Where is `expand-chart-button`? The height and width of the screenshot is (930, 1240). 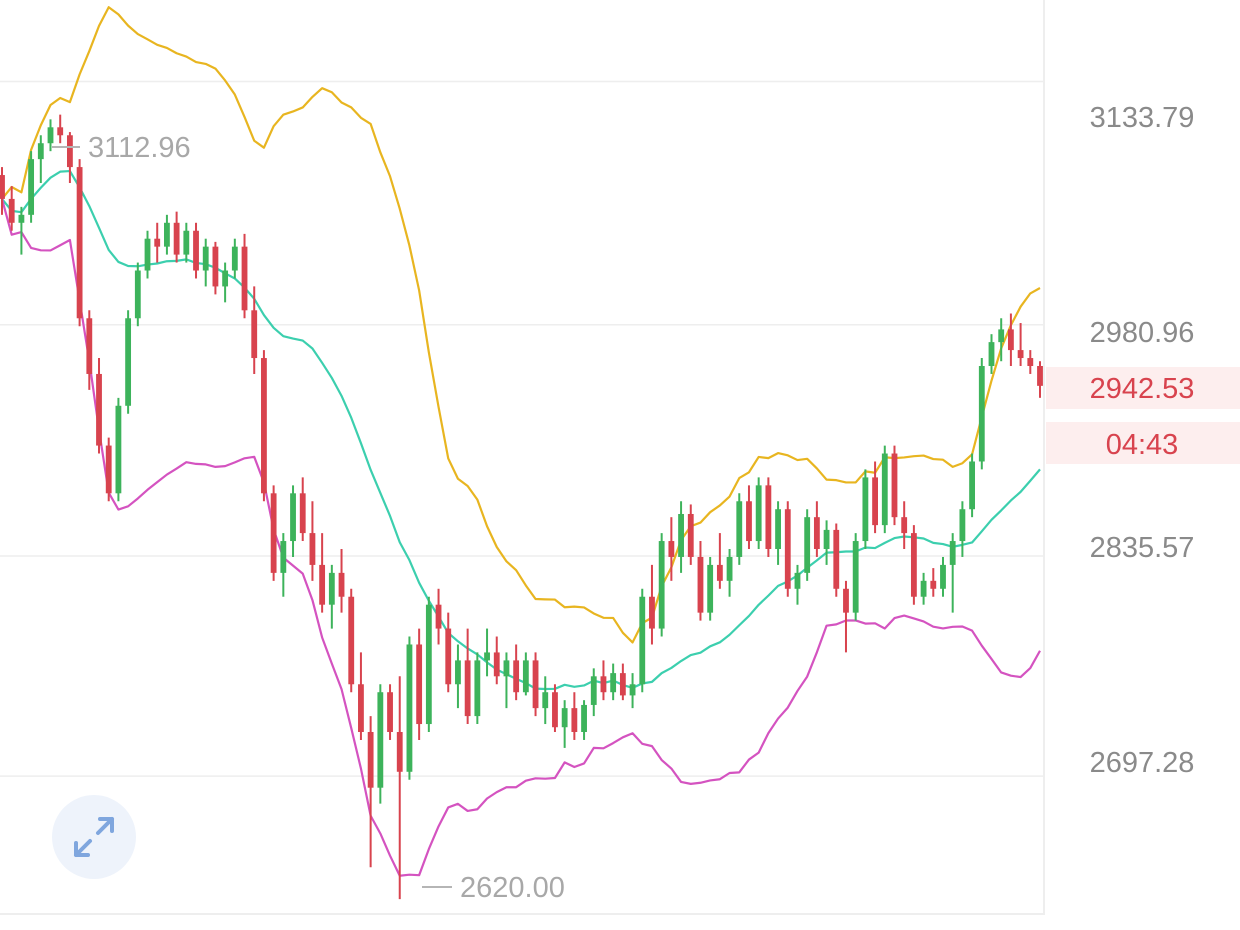
expand-chart-button is located at coordinates (94, 837).